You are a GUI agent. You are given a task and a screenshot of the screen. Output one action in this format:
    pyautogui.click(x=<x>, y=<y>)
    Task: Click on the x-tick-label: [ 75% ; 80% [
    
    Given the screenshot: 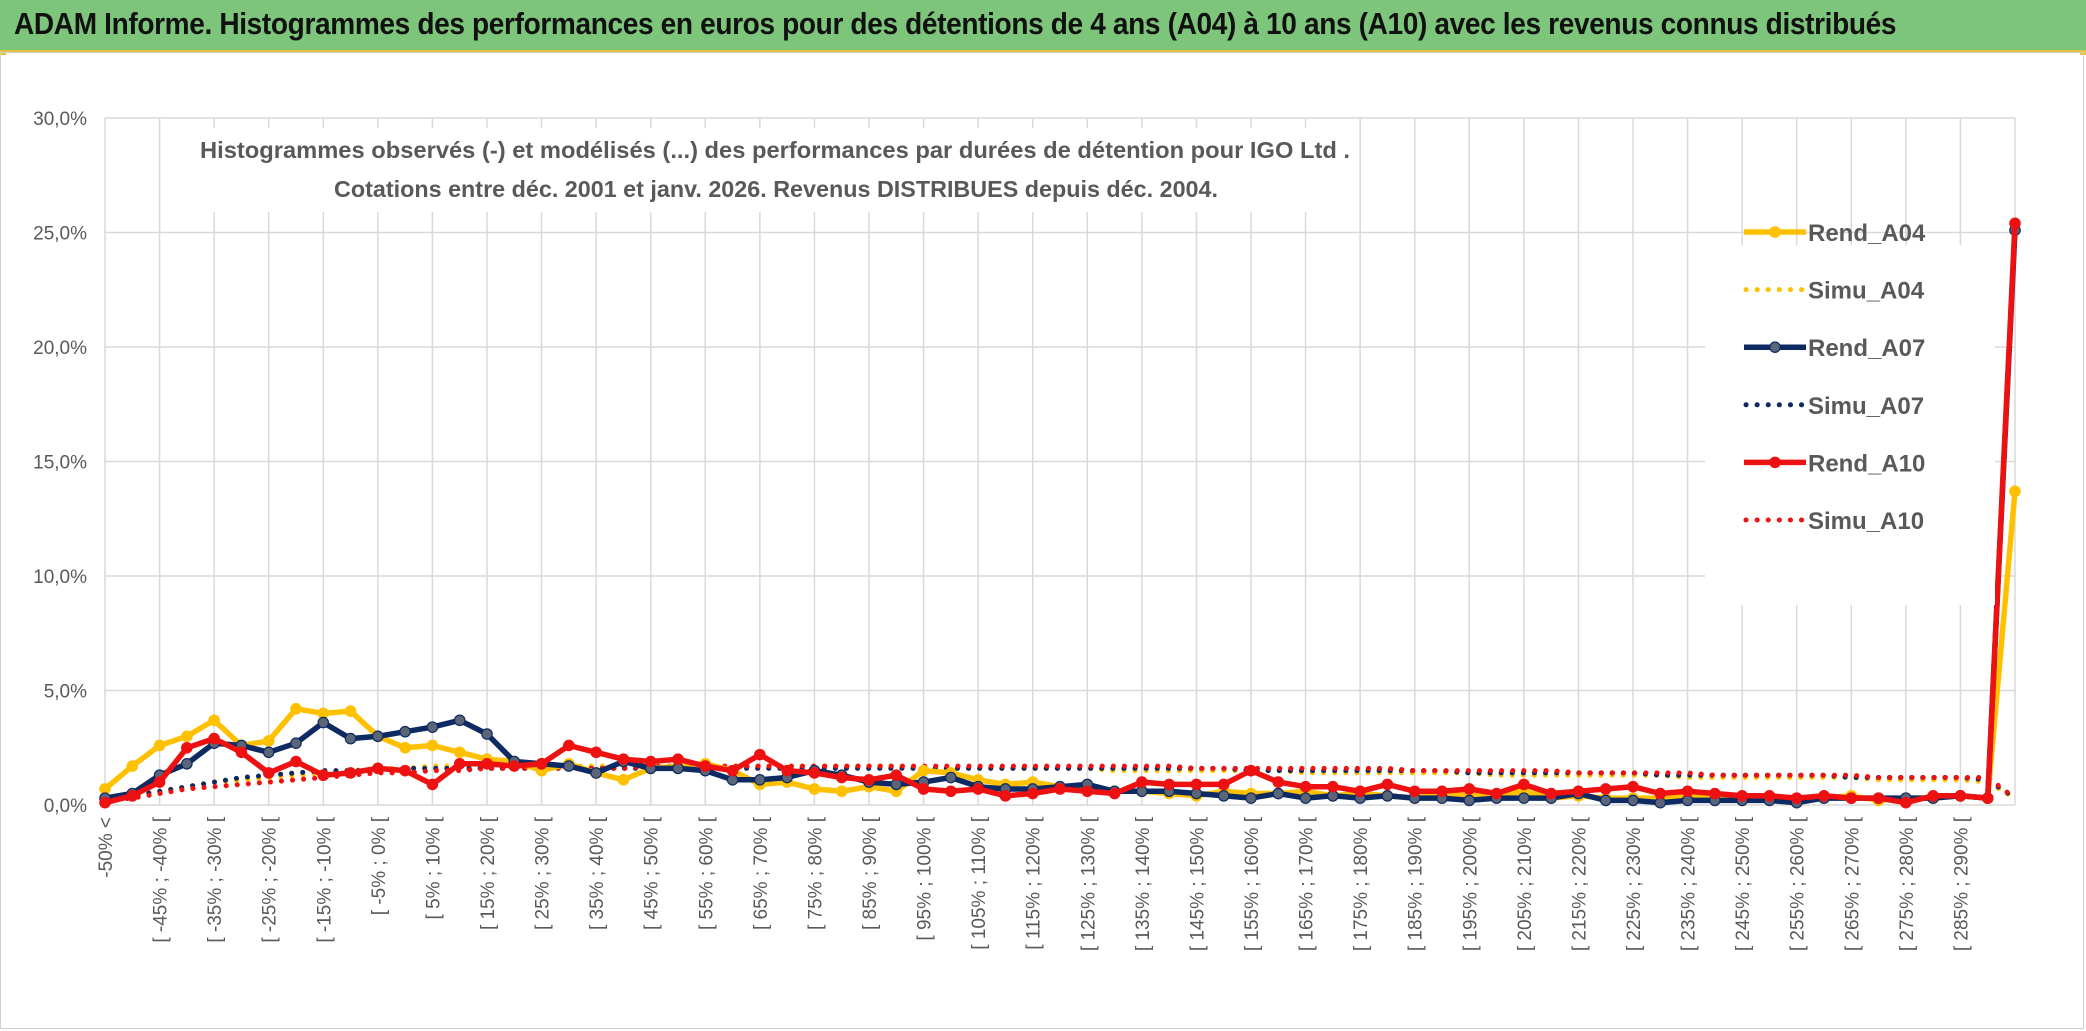 What is the action you would take?
    pyautogui.click(x=815, y=873)
    